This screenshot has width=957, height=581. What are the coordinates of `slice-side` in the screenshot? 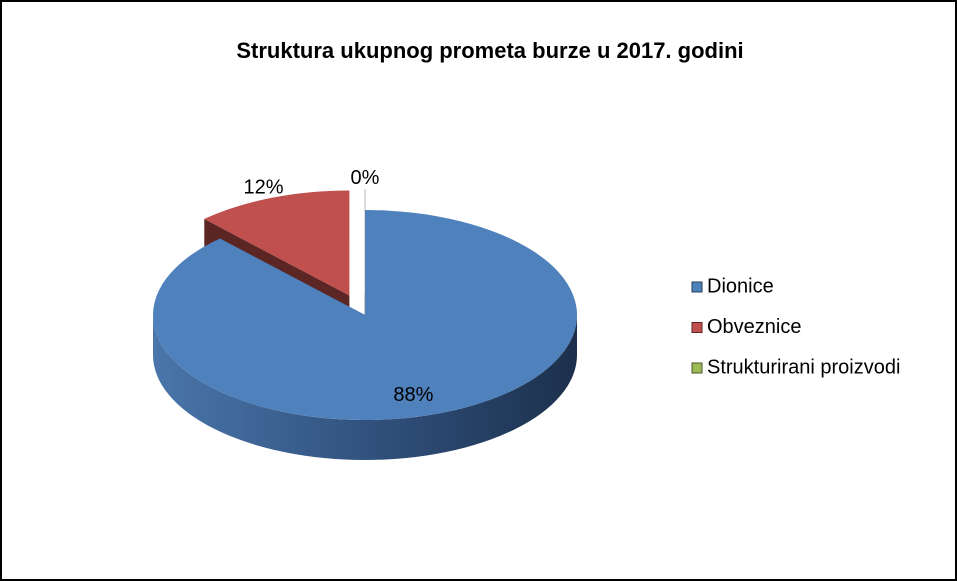 It's located at (365, 387).